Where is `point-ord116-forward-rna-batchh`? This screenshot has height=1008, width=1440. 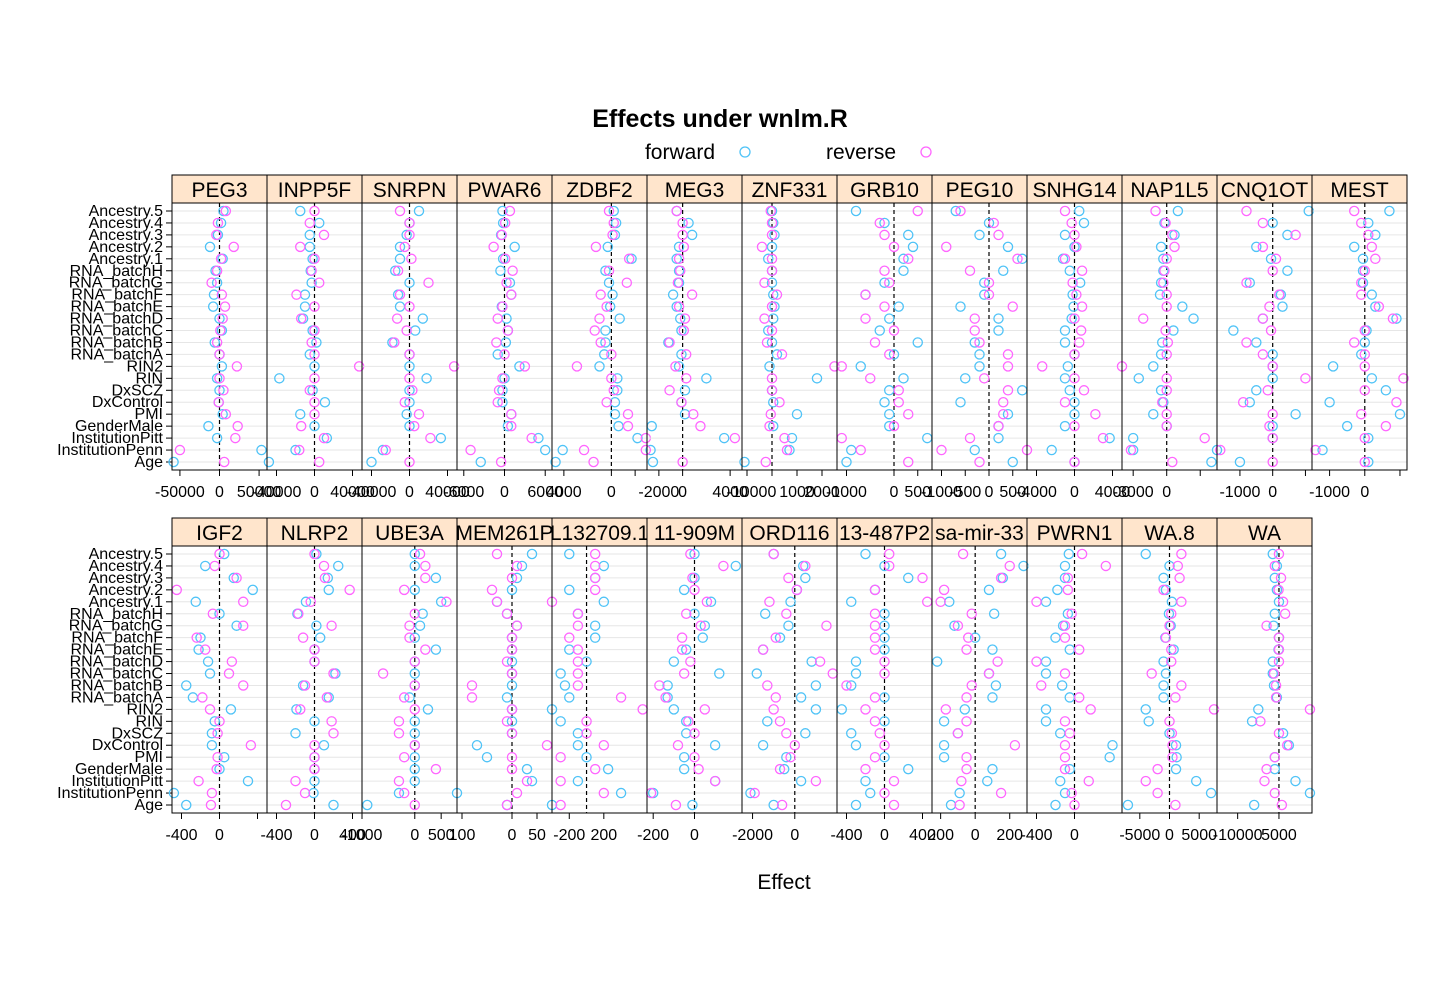 point-ord116-forward-rna-batchh is located at coordinates (765, 614).